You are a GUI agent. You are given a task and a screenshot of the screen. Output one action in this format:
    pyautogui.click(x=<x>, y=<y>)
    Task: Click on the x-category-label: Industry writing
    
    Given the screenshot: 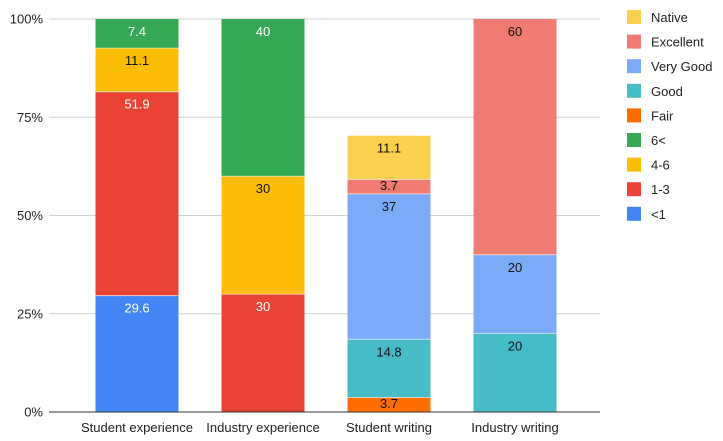 What is the action you would take?
    pyautogui.click(x=514, y=427)
    